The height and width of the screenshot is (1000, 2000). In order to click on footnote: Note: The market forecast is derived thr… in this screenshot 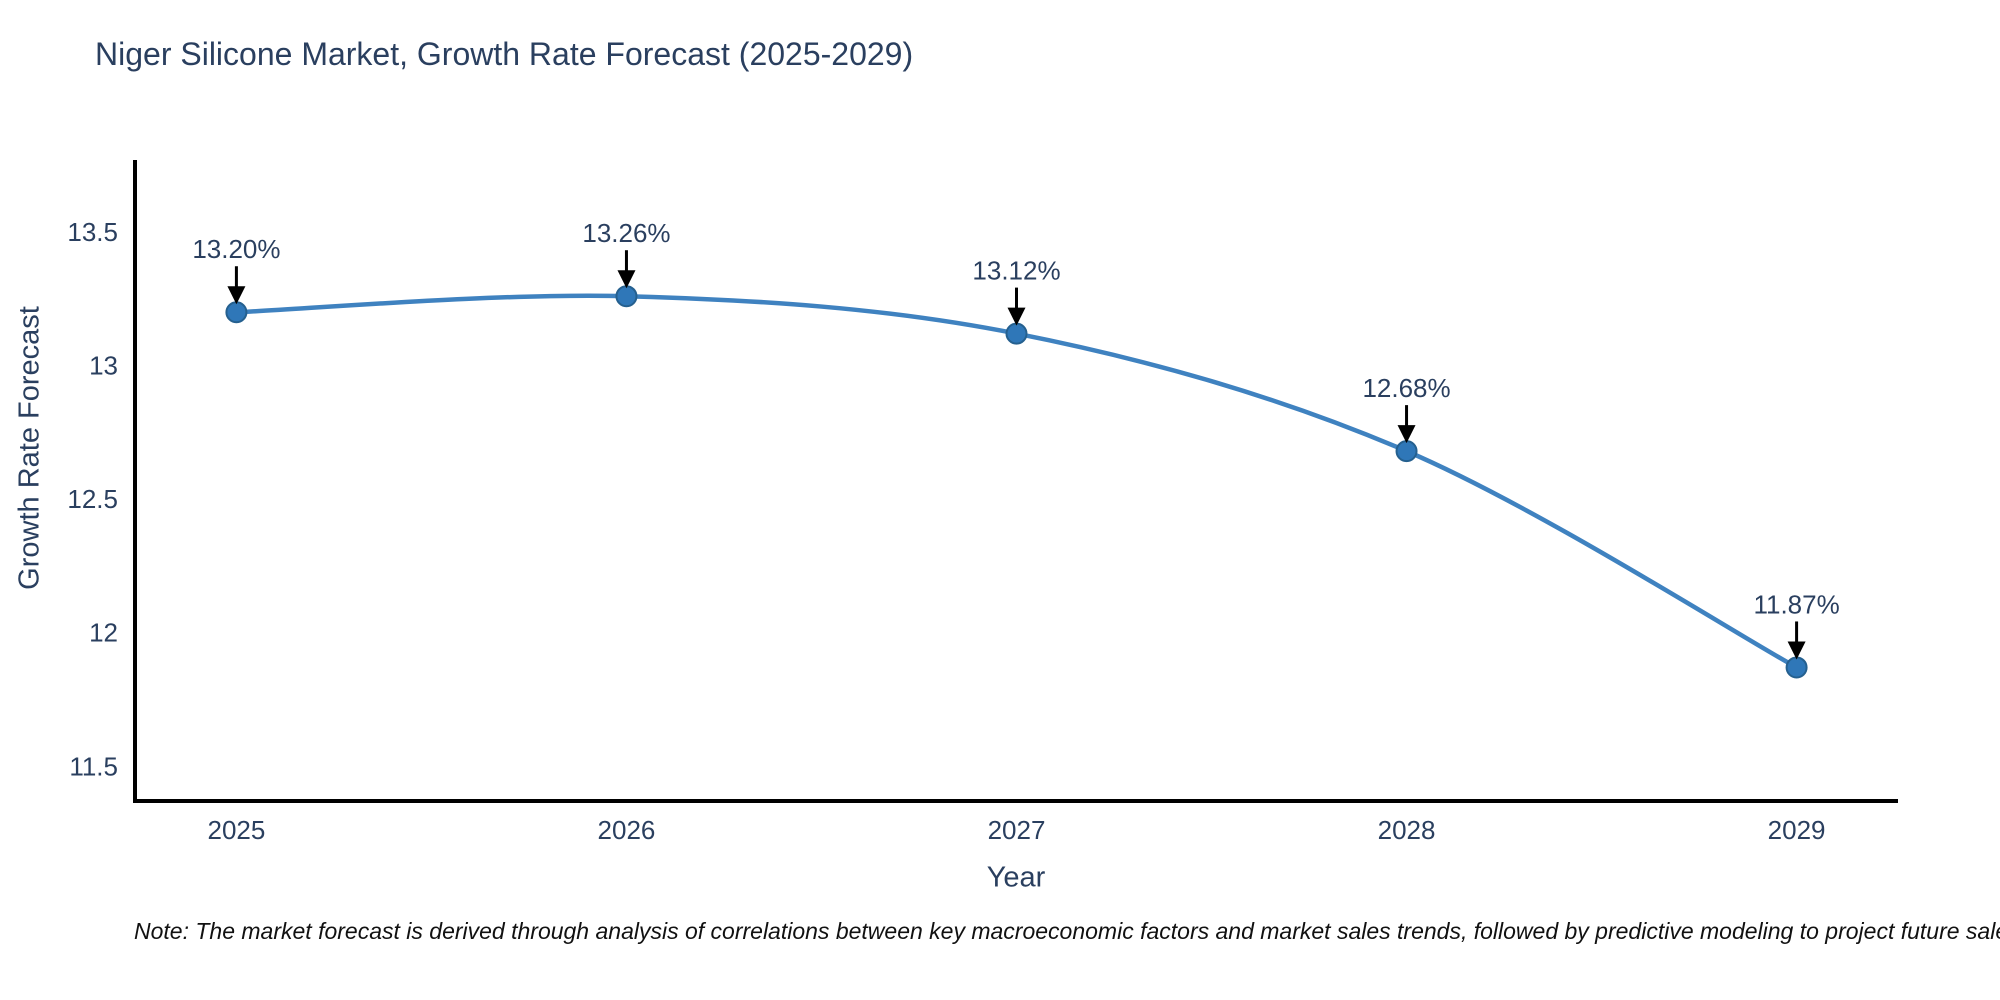, I will do `click(1067, 931)`.